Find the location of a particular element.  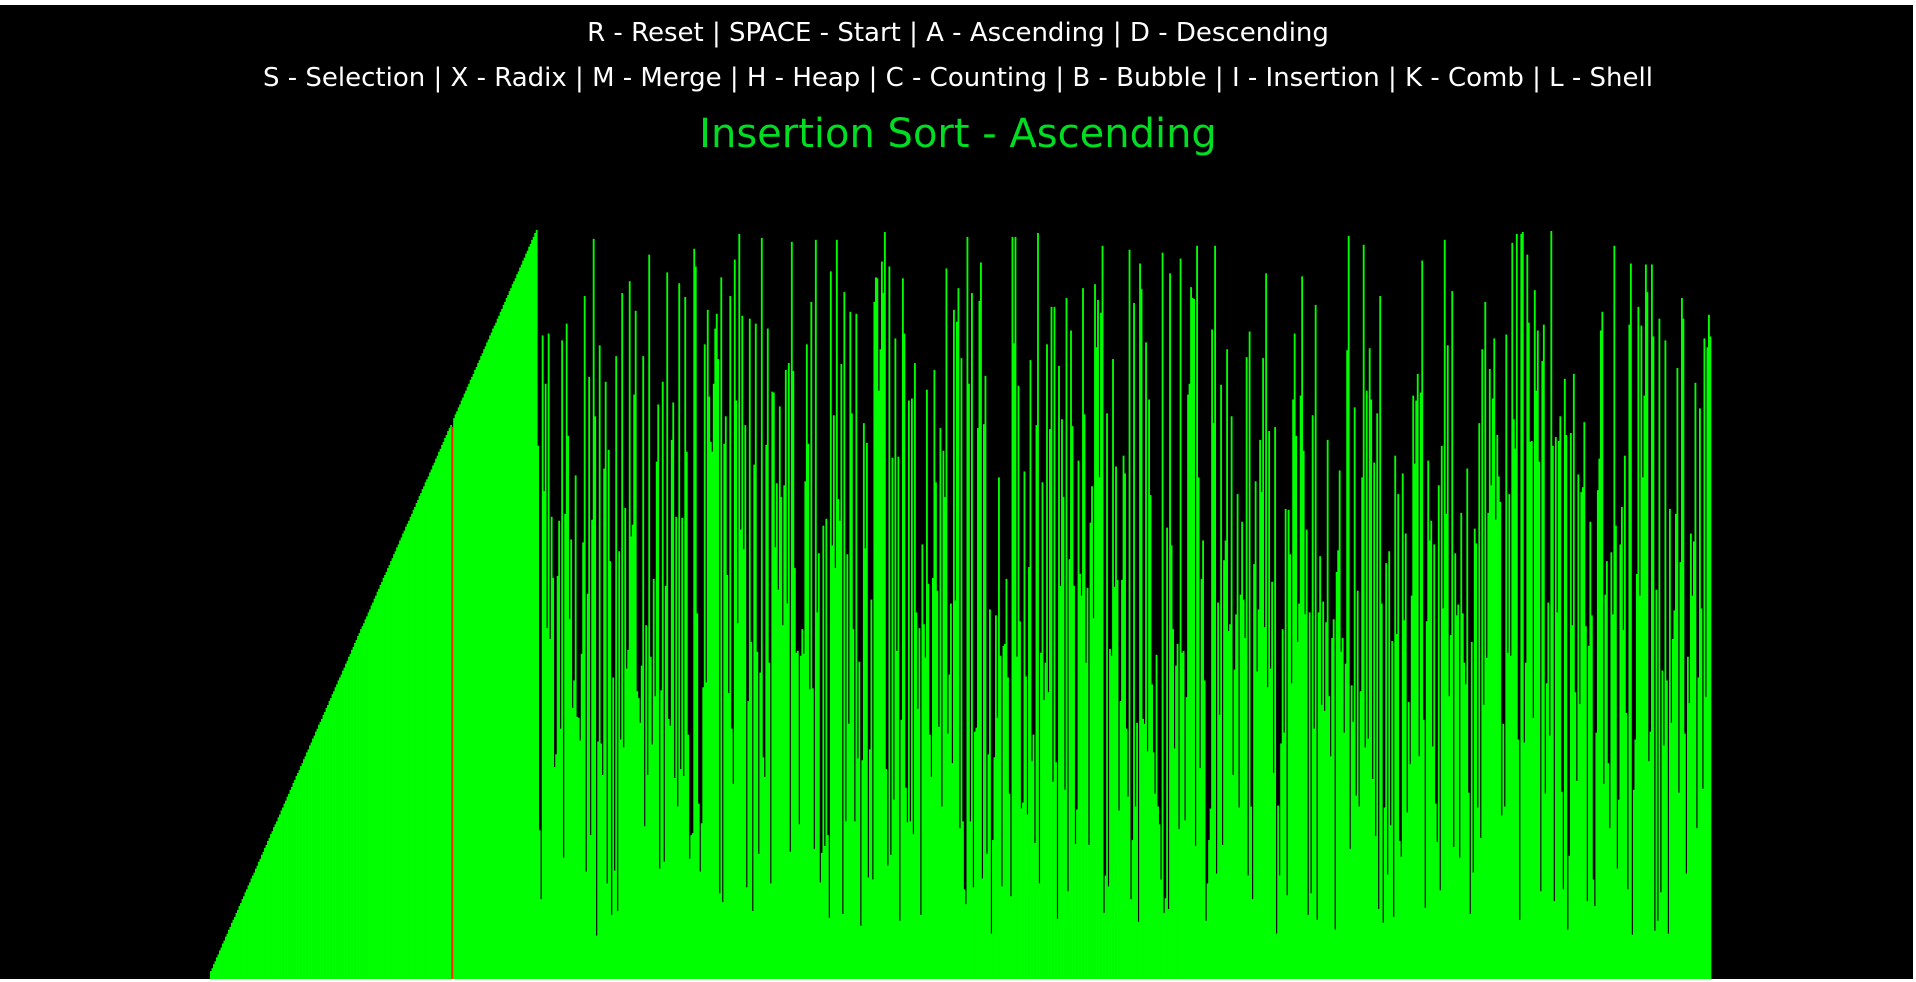

window-bottom-edge is located at coordinates (958, 980).